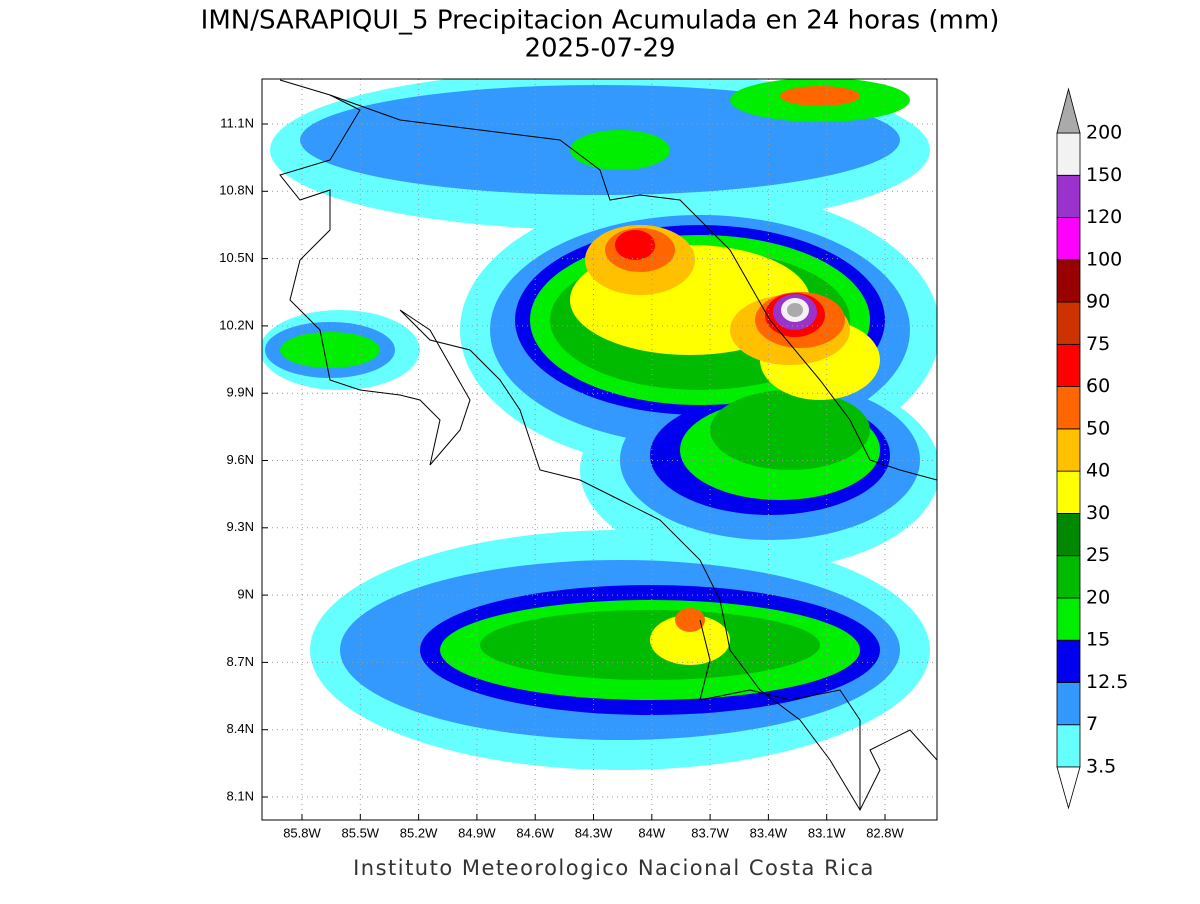 This screenshot has width=1200, height=904. Describe the element at coordinates (599, 49) in the screenshot. I see `subtitle: 2025-07-29` at that location.